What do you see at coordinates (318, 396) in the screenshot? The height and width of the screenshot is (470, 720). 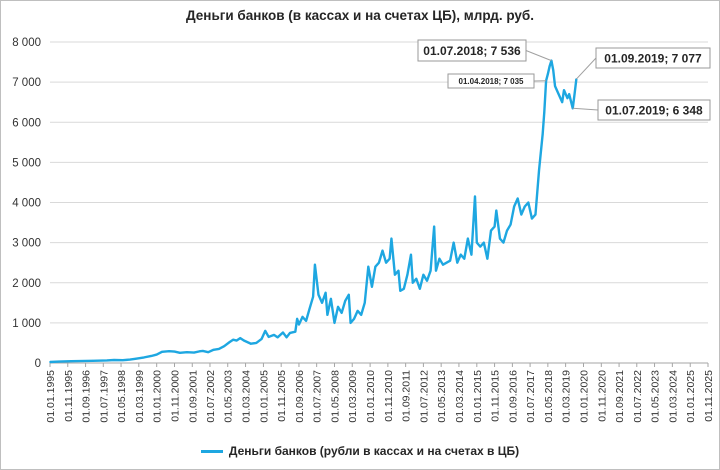 I see `x-tick-label: 01.07.2007` at bounding box center [318, 396].